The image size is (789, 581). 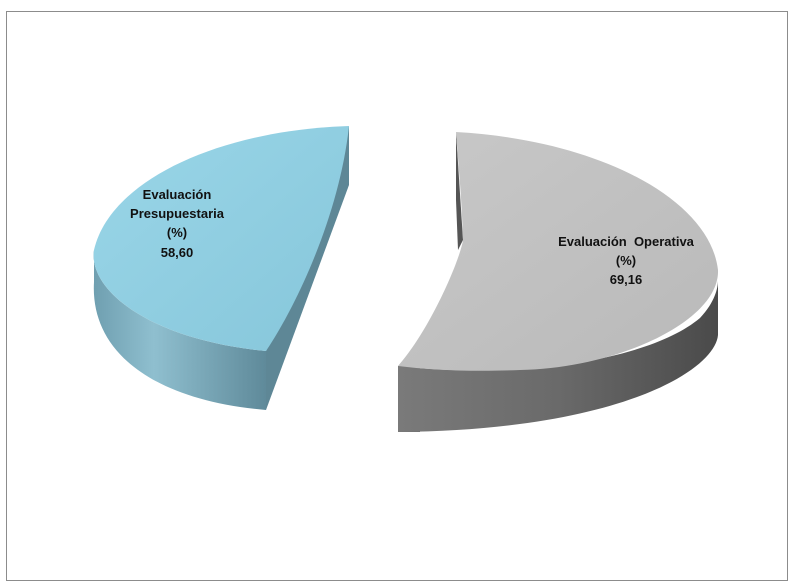 I want to click on label-presupuestaria: Evaluación Presupuestaria (%) 58,60, so click(x=177, y=223).